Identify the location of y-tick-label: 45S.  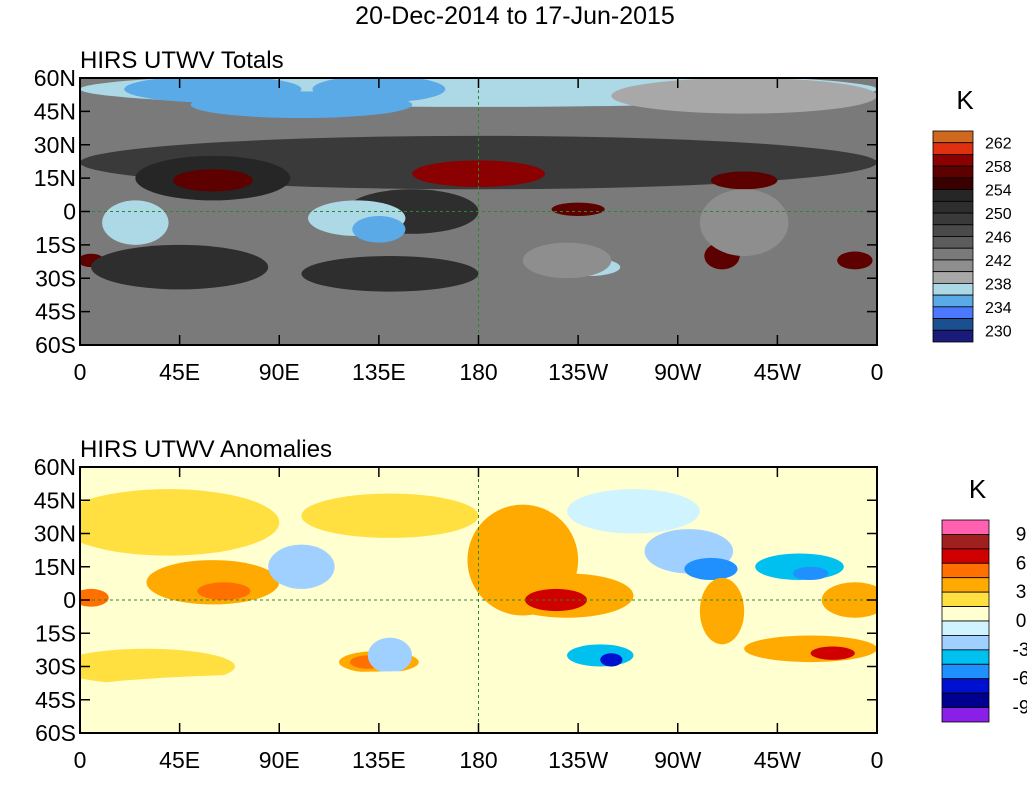
(55, 312).